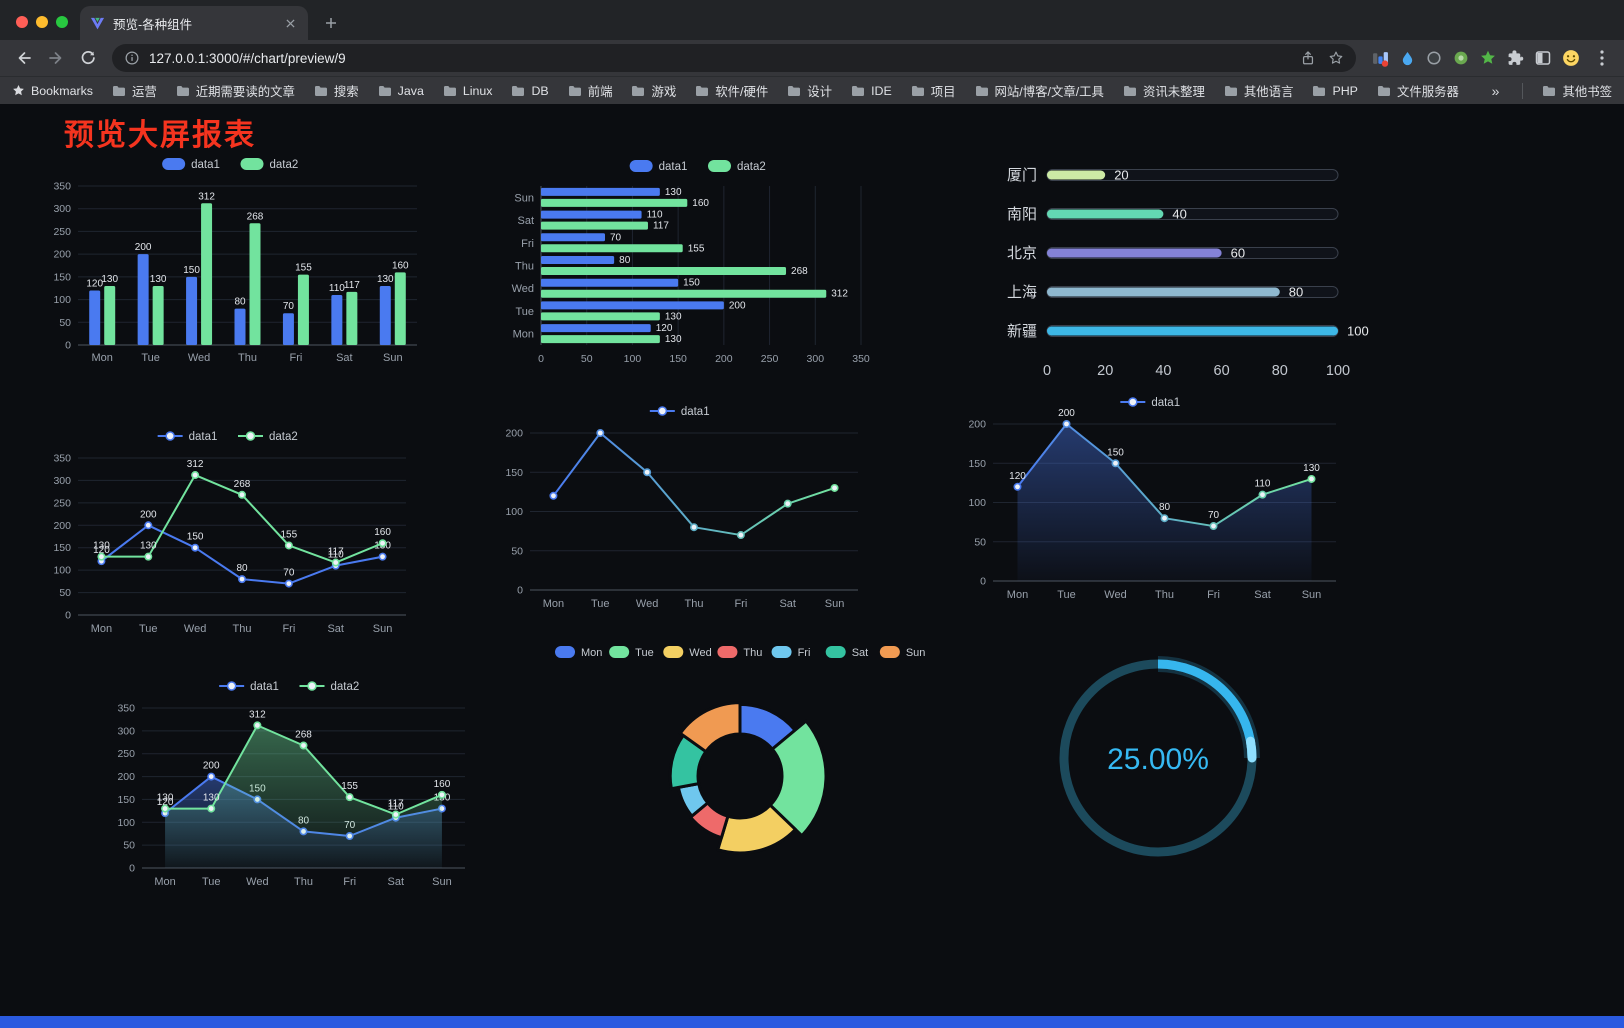 This screenshot has height=1028, width=1624. I want to click on url-text: 127.0.0.1:3000/#/chart/preview/9, so click(247, 58).